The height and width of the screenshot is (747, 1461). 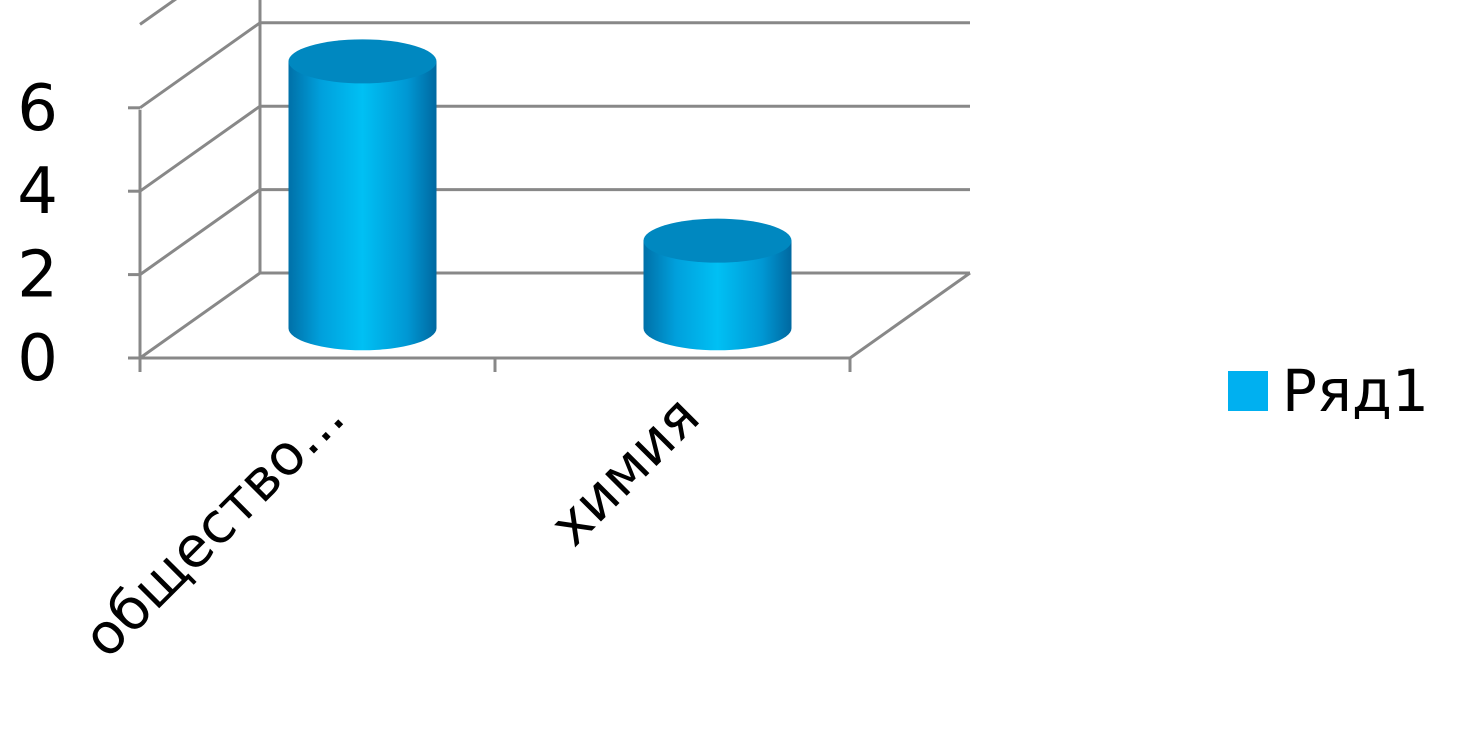 I want to click on y-tick-label: 2, so click(x=37, y=276).